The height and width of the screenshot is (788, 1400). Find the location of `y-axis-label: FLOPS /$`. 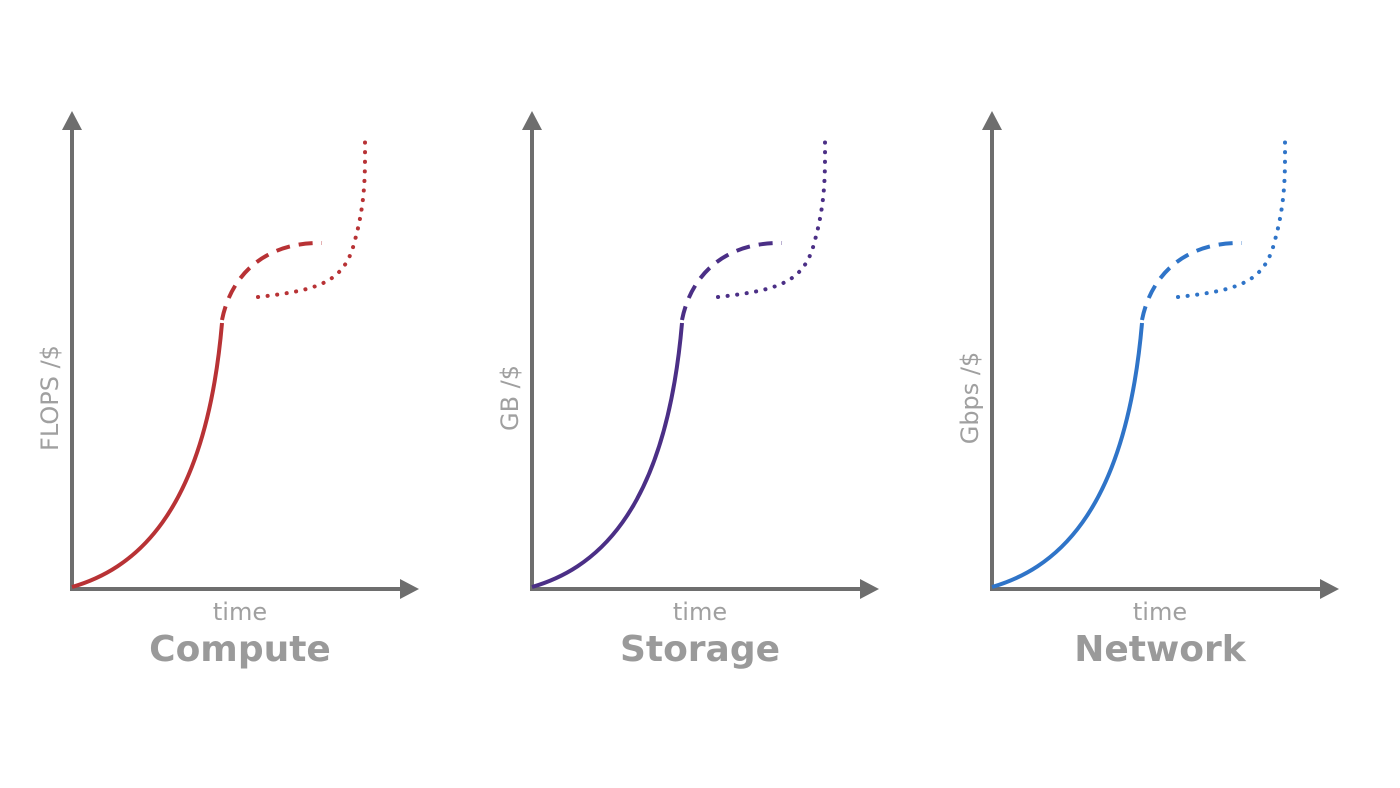

y-axis-label: FLOPS /$ is located at coordinates (50, 398).